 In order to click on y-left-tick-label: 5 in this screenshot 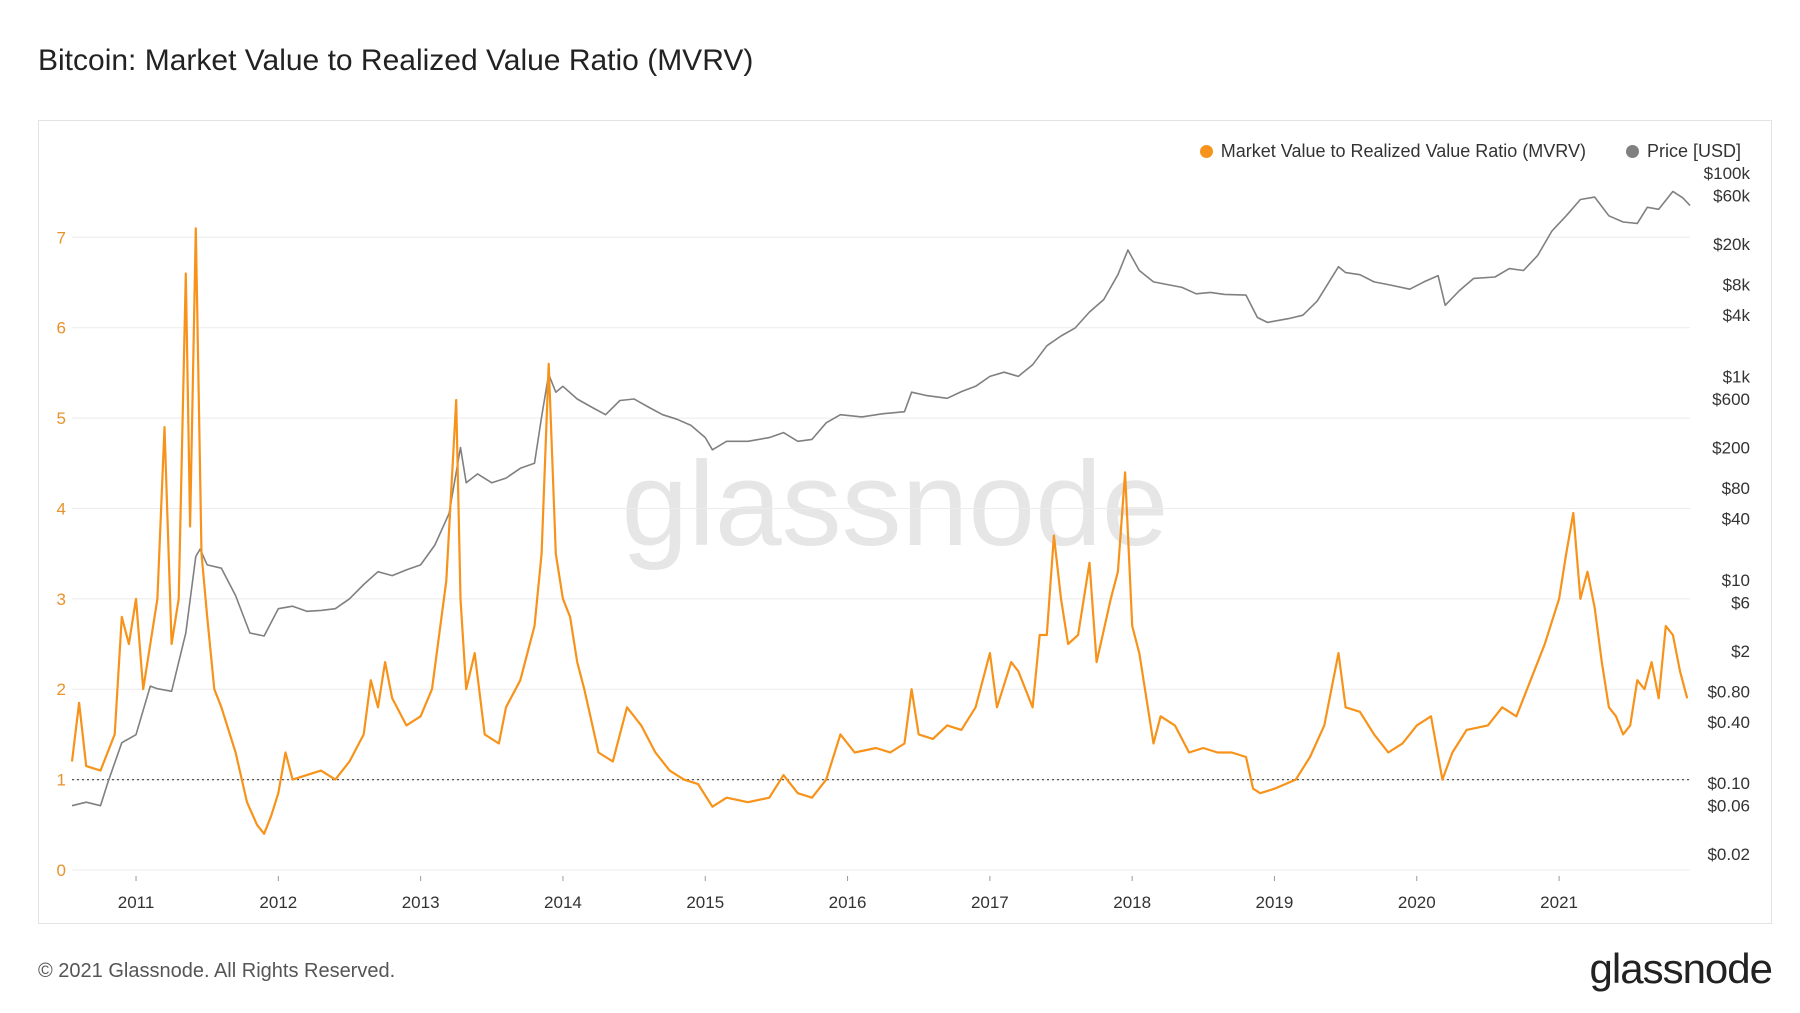, I will do `click(61, 418)`.